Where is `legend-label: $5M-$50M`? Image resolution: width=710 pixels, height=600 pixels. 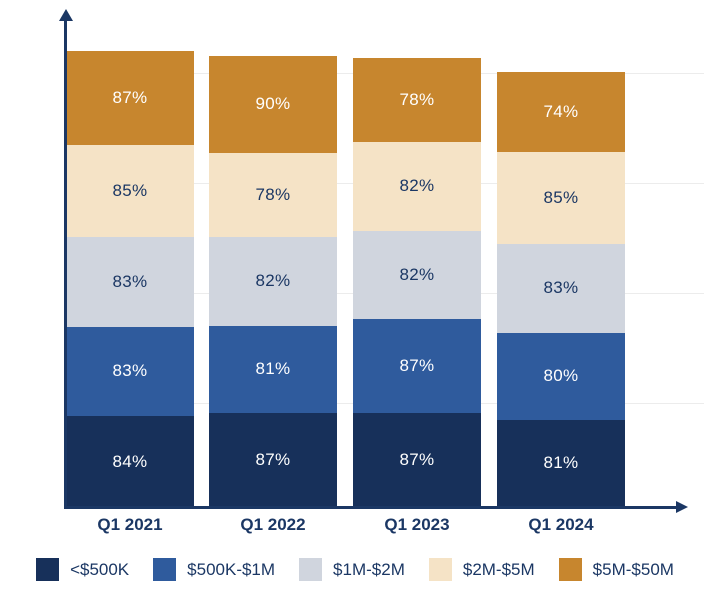 legend-label: $5M-$50M is located at coordinates (633, 569).